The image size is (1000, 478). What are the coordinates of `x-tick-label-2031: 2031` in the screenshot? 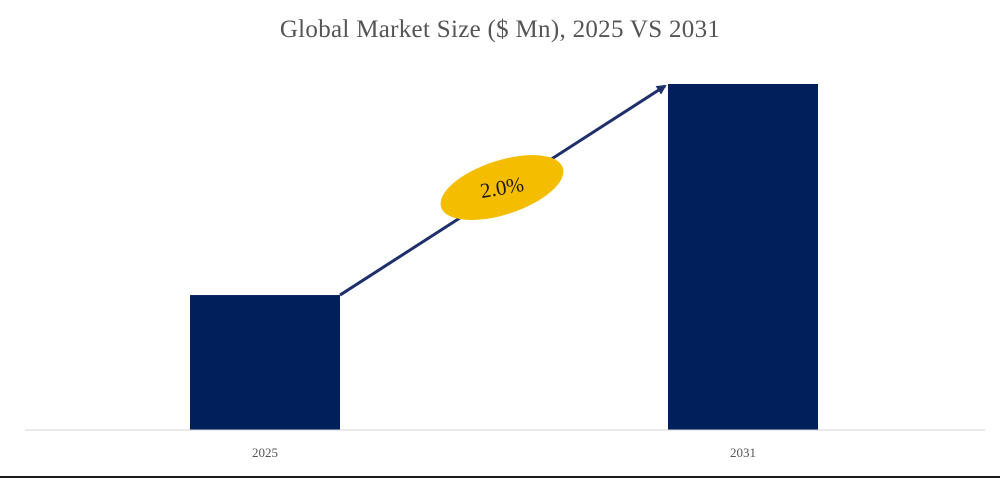 It's located at (743, 452).